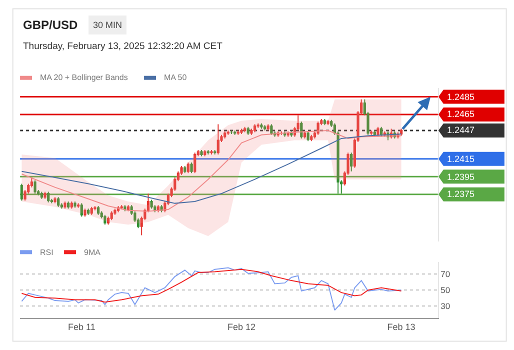  What do you see at coordinates (445, 290) in the screenshot?
I see `y-tick-label: 50` at bounding box center [445, 290].